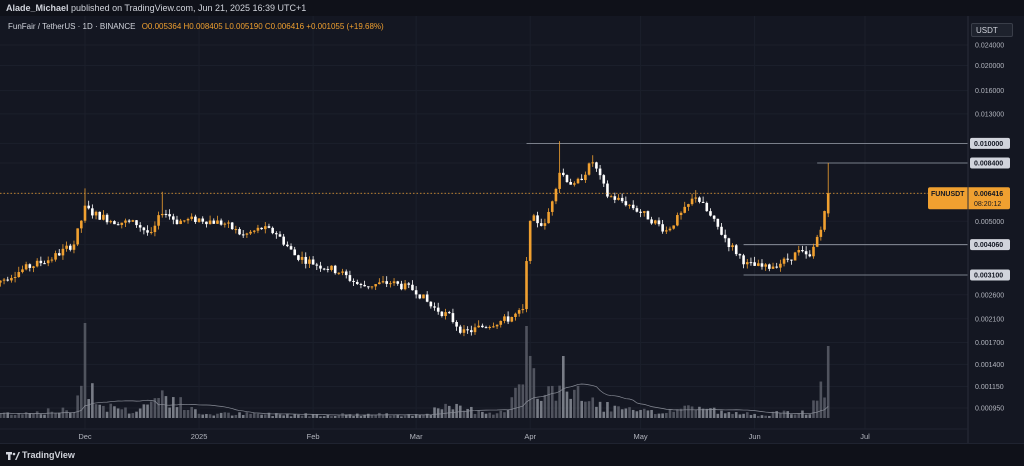 This screenshot has height=466, width=1024. What do you see at coordinates (512, 454) in the screenshot?
I see `footer: TradingView` at bounding box center [512, 454].